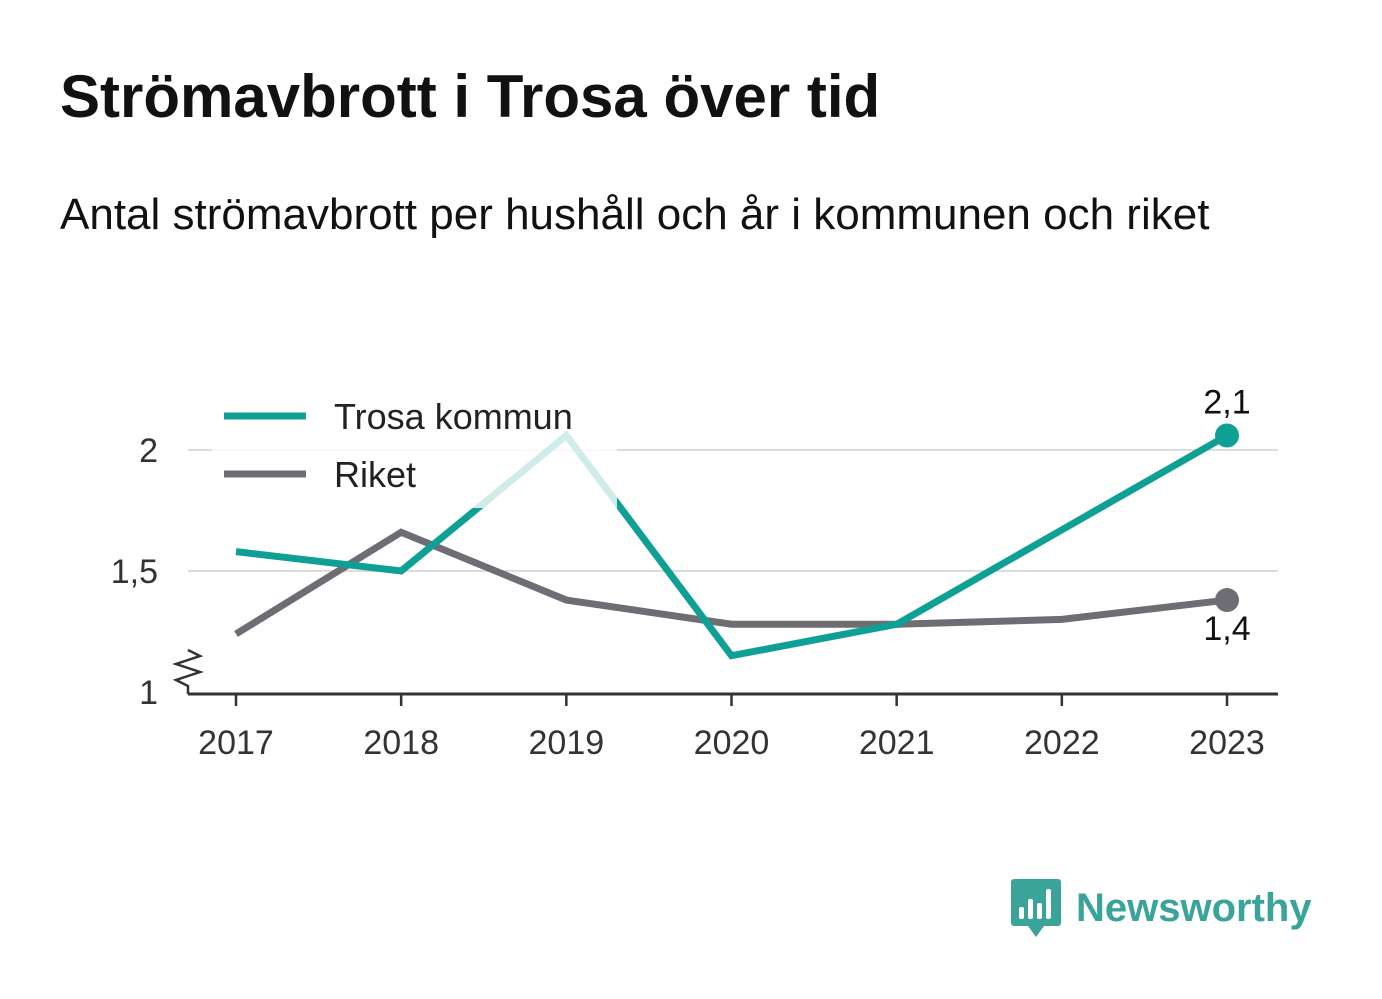  What do you see at coordinates (453, 416) in the screenshot?
I see `legend-label-0: Trosa kommun` at bounding box center [453, 416].